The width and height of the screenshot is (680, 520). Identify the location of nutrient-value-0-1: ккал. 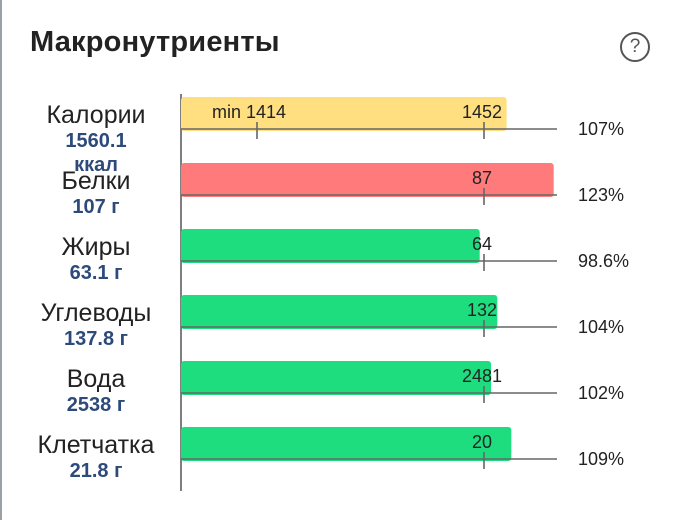
(96, 165).